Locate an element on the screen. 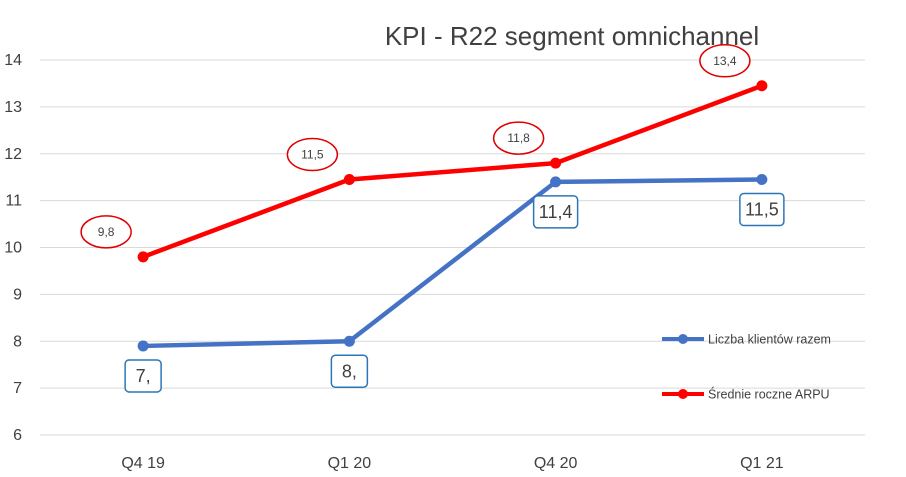 The image size is (906, 477). y-tick-label: 8 is located at coordinates (17, 341).